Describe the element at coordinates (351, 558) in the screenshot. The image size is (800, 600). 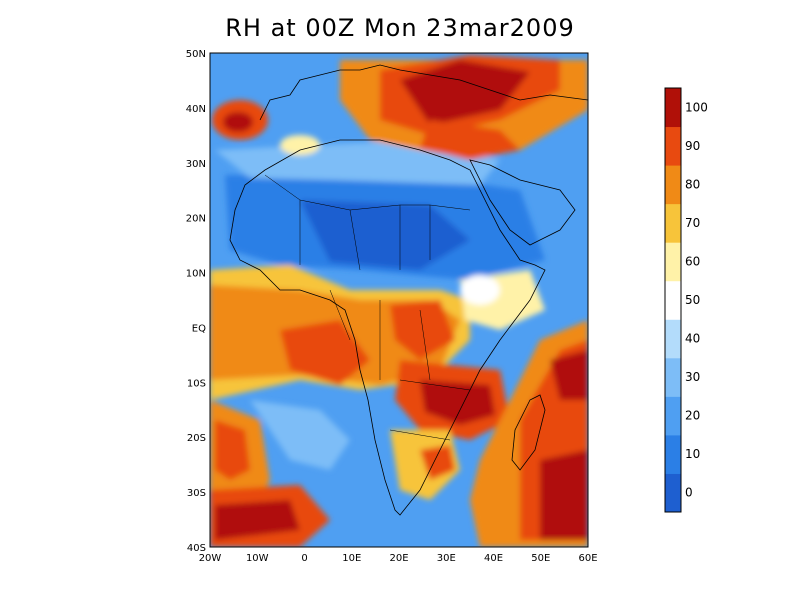
I see `x-tick-label: 10E` at that location.